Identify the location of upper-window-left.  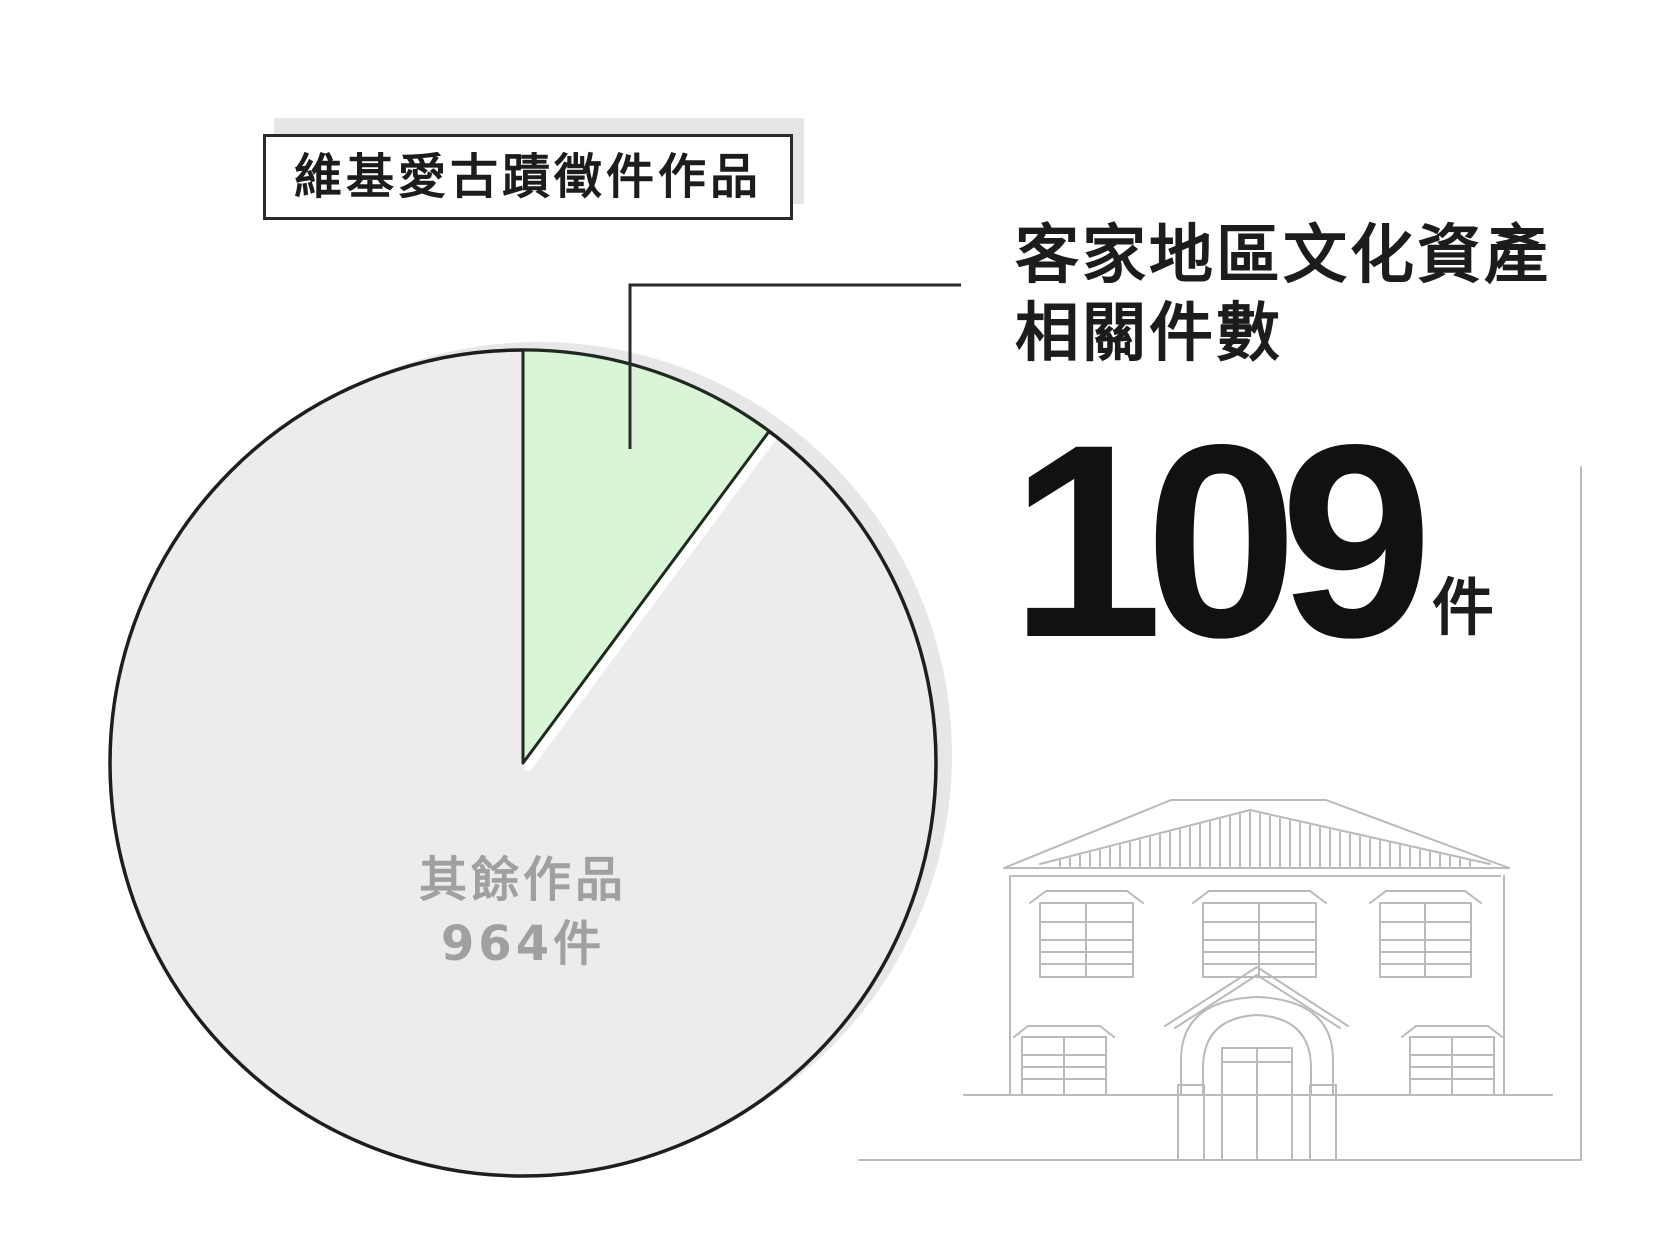
(1086, 934).